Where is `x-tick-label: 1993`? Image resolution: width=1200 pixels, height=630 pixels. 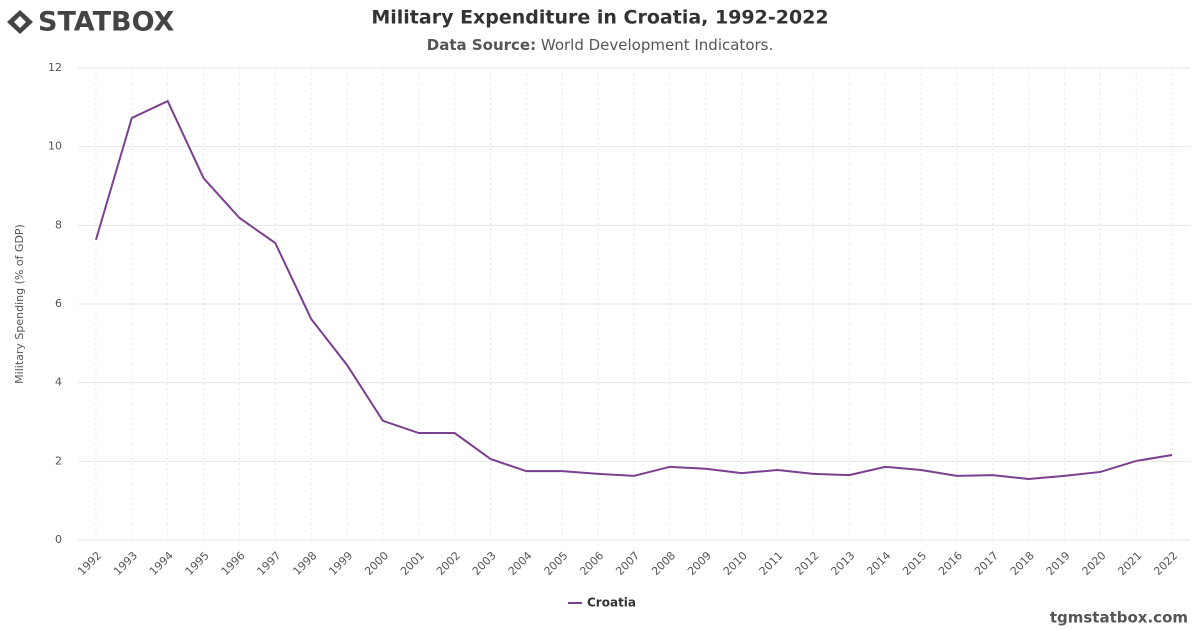
x-tick-label: 1993 is located at coordinates (125, 563).